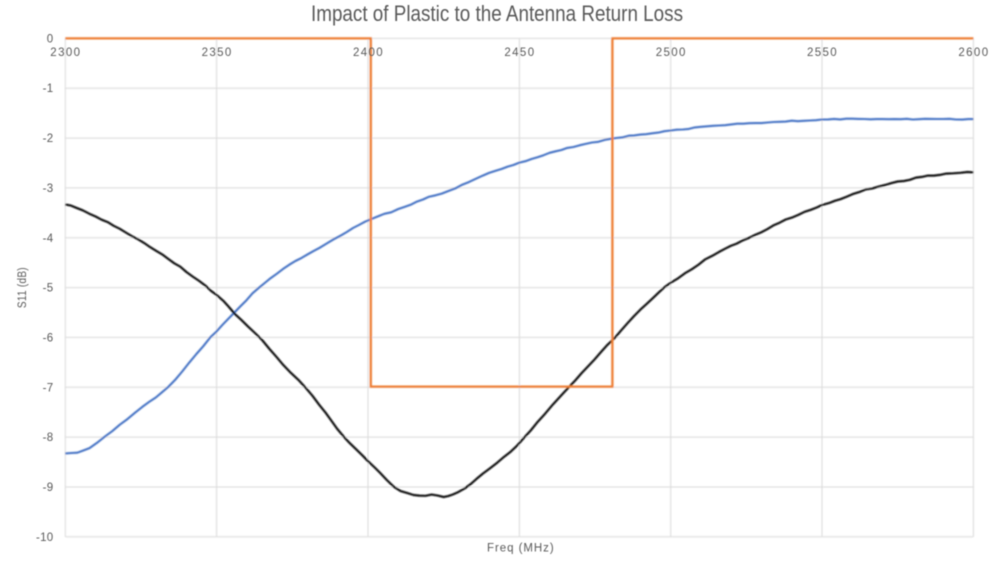  I want to click on svg-text: 2550, so click(822, 53).